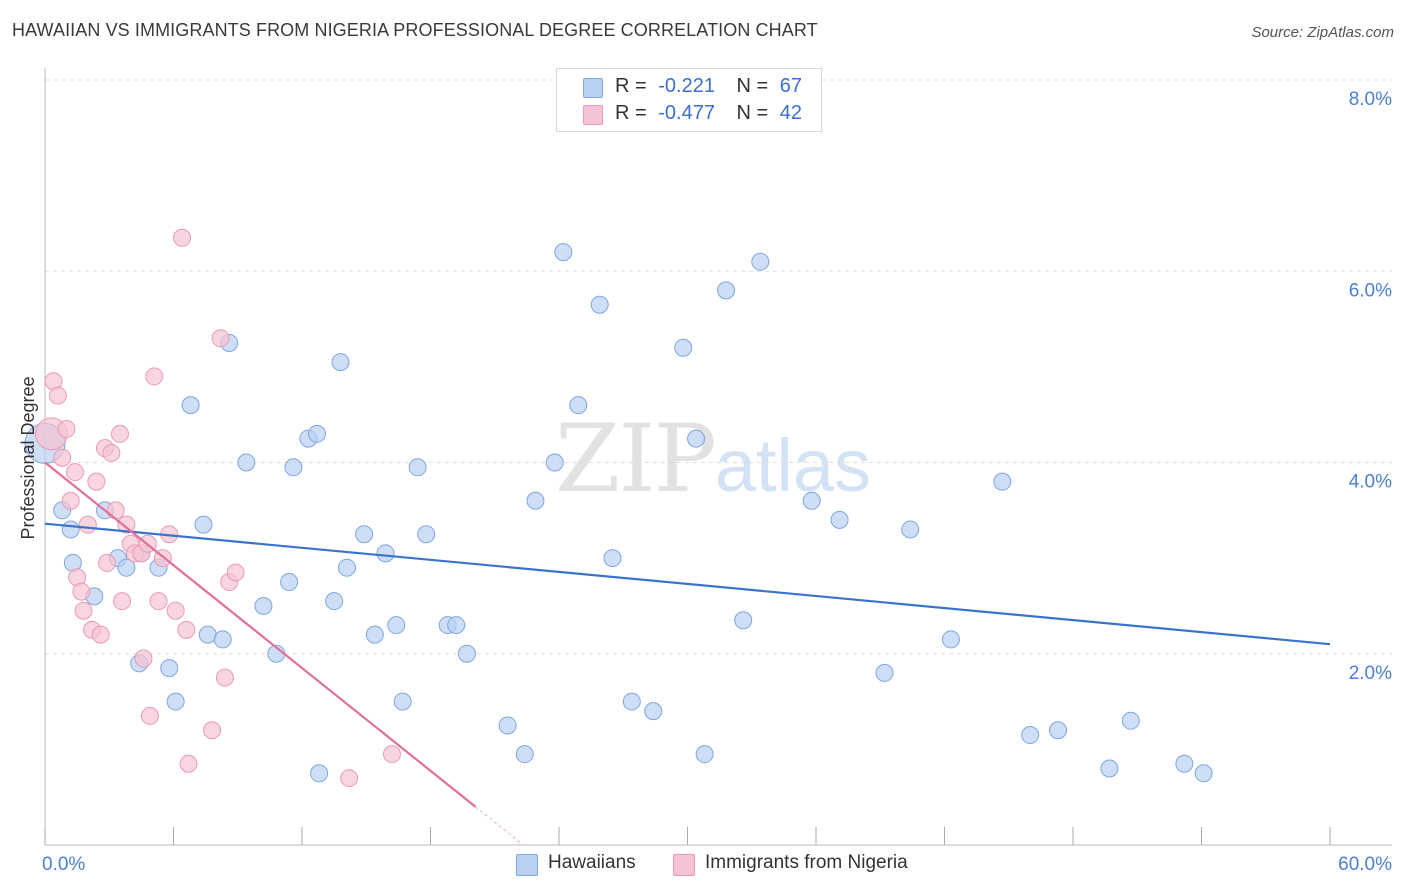  Describe the element at coordinates (1370, 673) in the screenshot. I see `y-tick-label: 2.0%` at that location.